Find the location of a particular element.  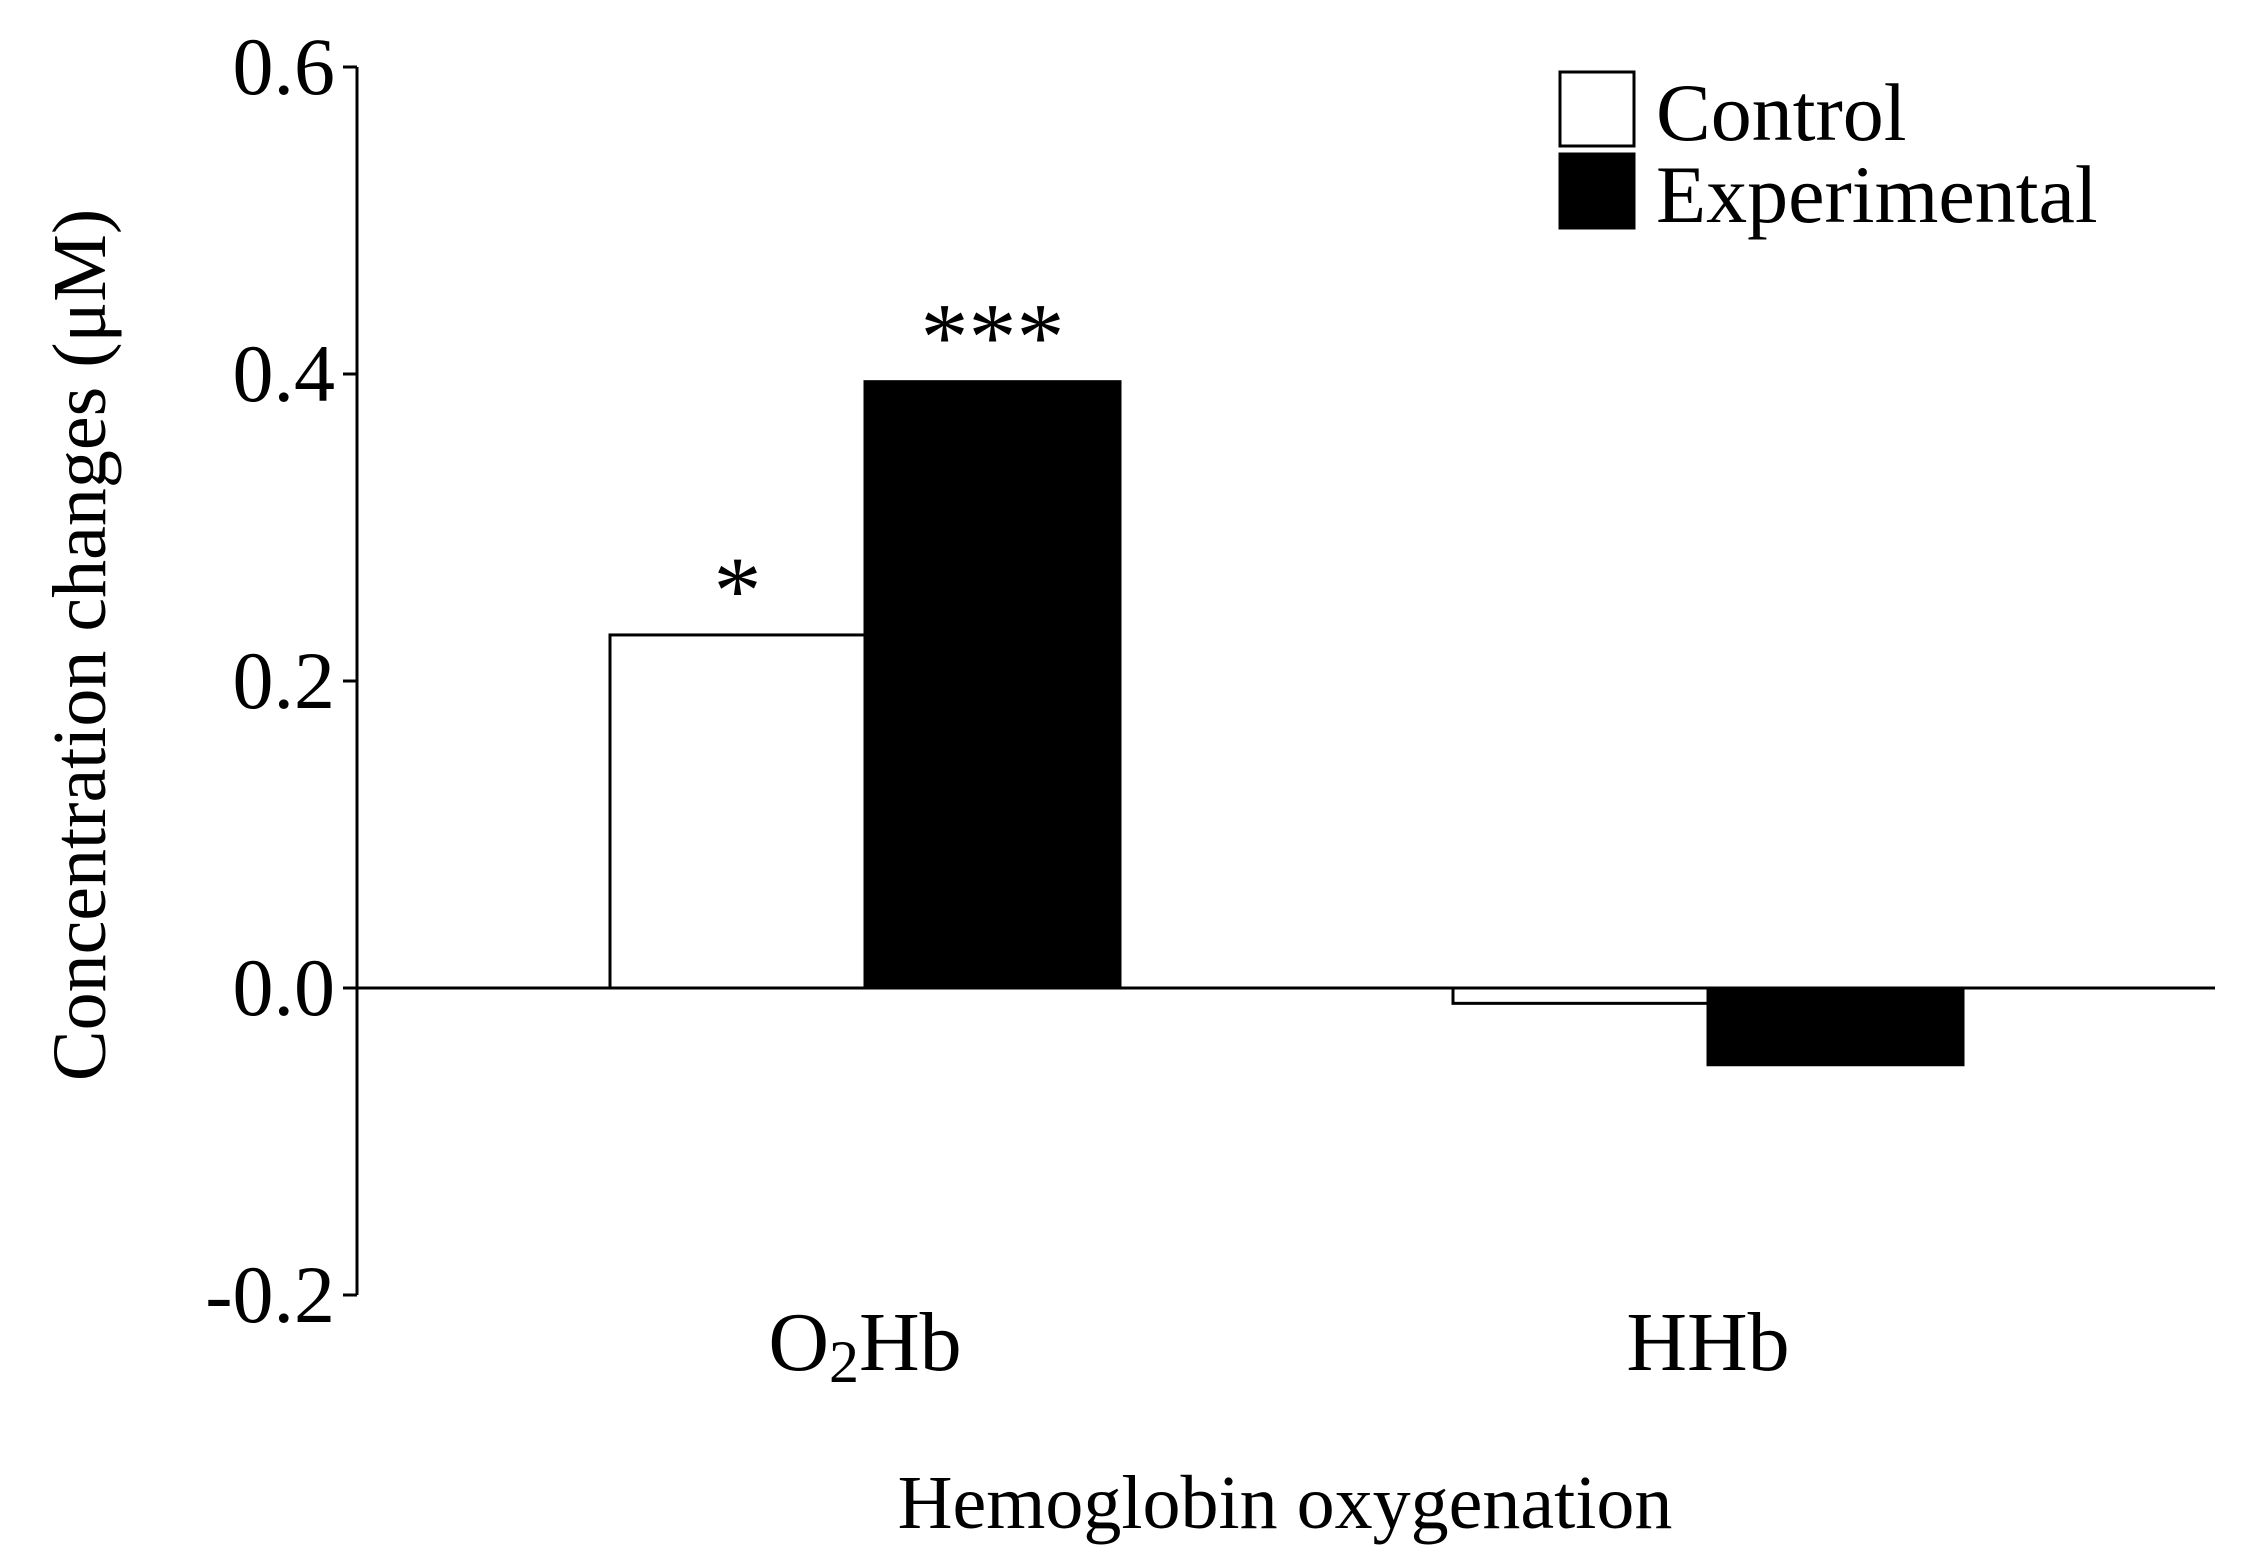

legend-swatch-control is located at coordinates (1597, 109).